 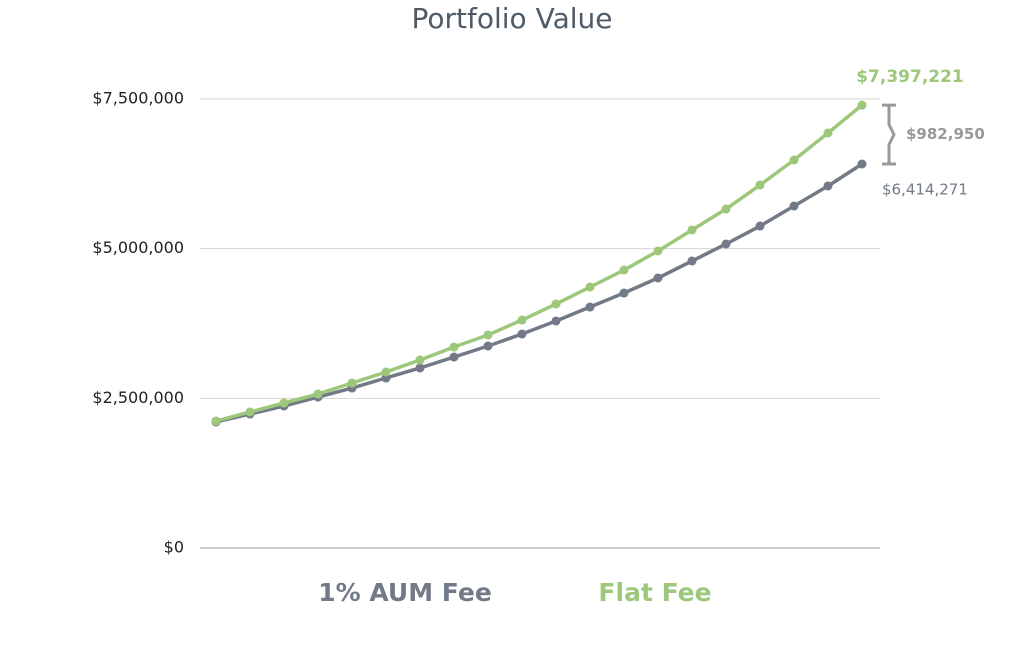 What do you see at coordinates (512, 18) in the screenshot?
I see `chart-title: Portfolio Value` at bounding box center [512, 18].